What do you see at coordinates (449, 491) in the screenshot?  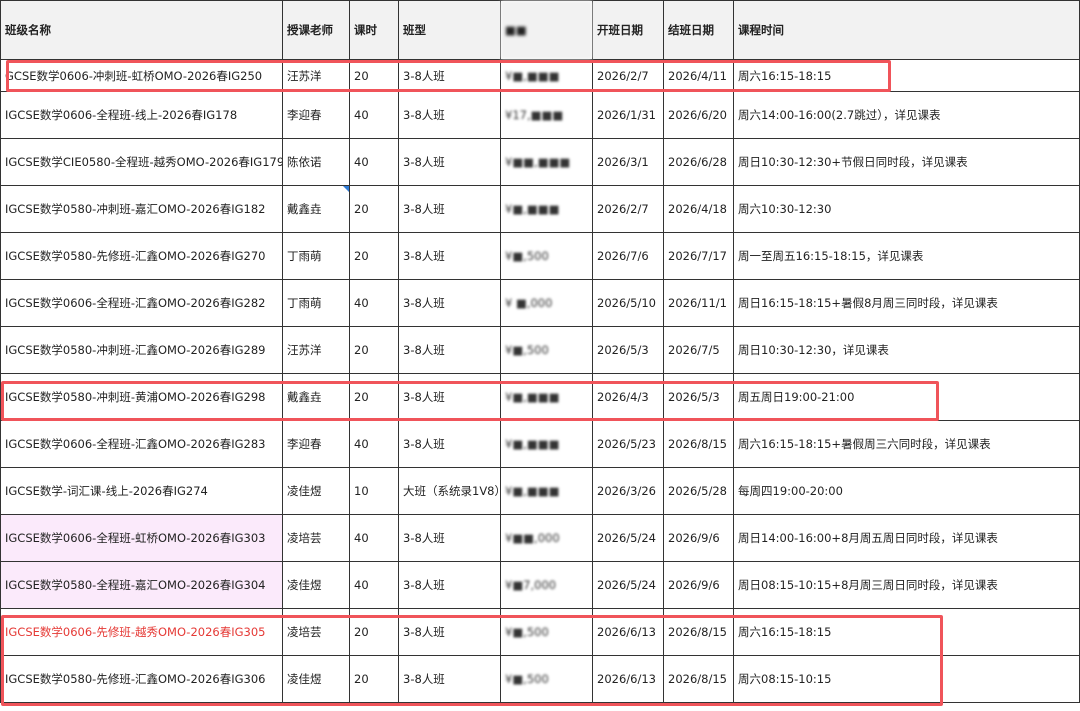 I see `class-type-cell: 大班（系统录1V8）` at bounding box center [449, 491].